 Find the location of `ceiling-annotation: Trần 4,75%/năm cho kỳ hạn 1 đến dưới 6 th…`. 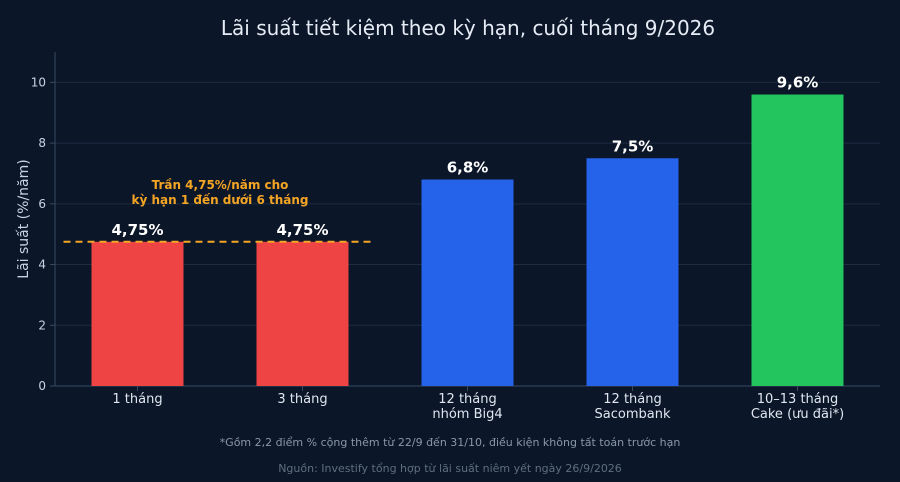

ceiling-annotation: Trần 4,75%/năm cho kỳ hạn 1 đến dưới 6 th… is located at coordinates (219, 192).